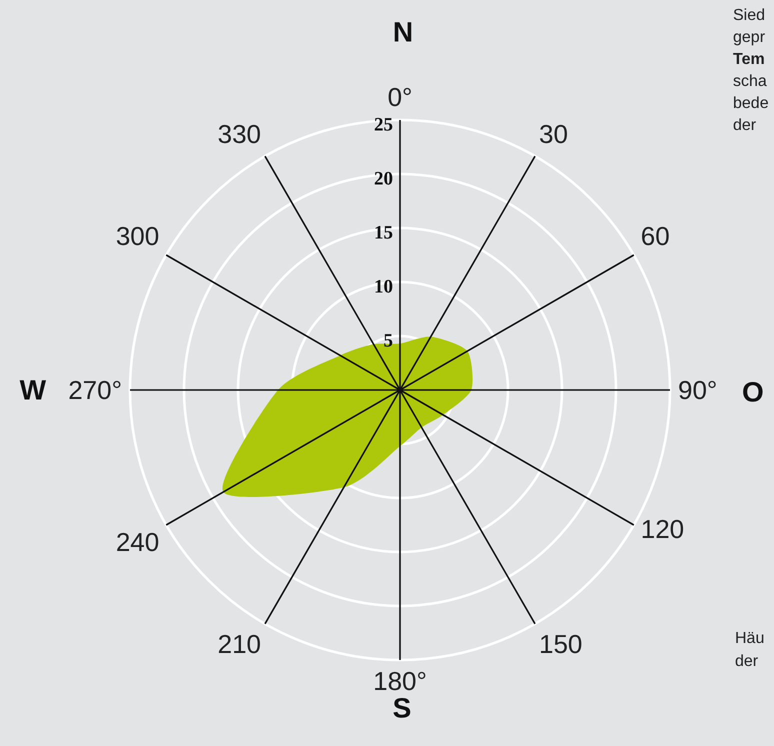 The width and height of the screenshot is (774, 746). I want to click on spoke-label: 0°, so click(400, 97).